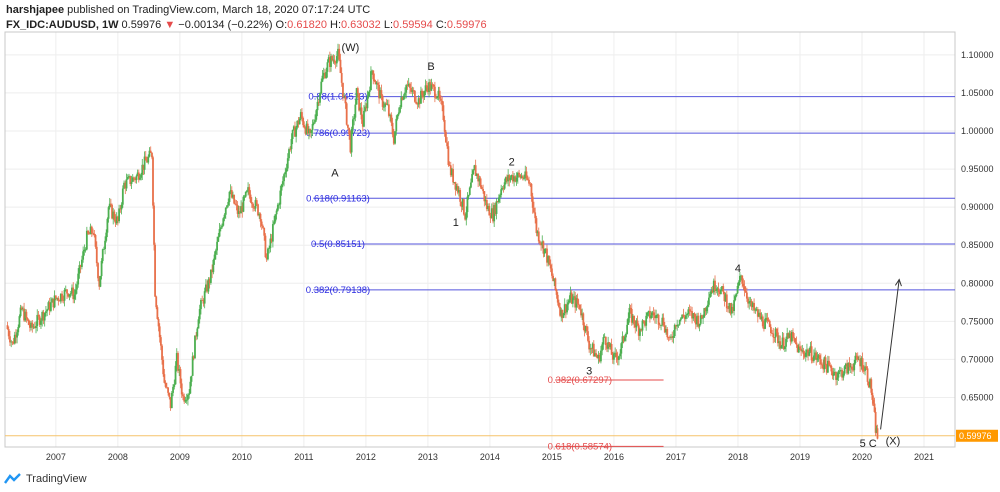 The image size is (1000, 492). Describe the element at coordinates (977, 283) in the screenshot. I see `y-tick-label: 0.80000` at that location.